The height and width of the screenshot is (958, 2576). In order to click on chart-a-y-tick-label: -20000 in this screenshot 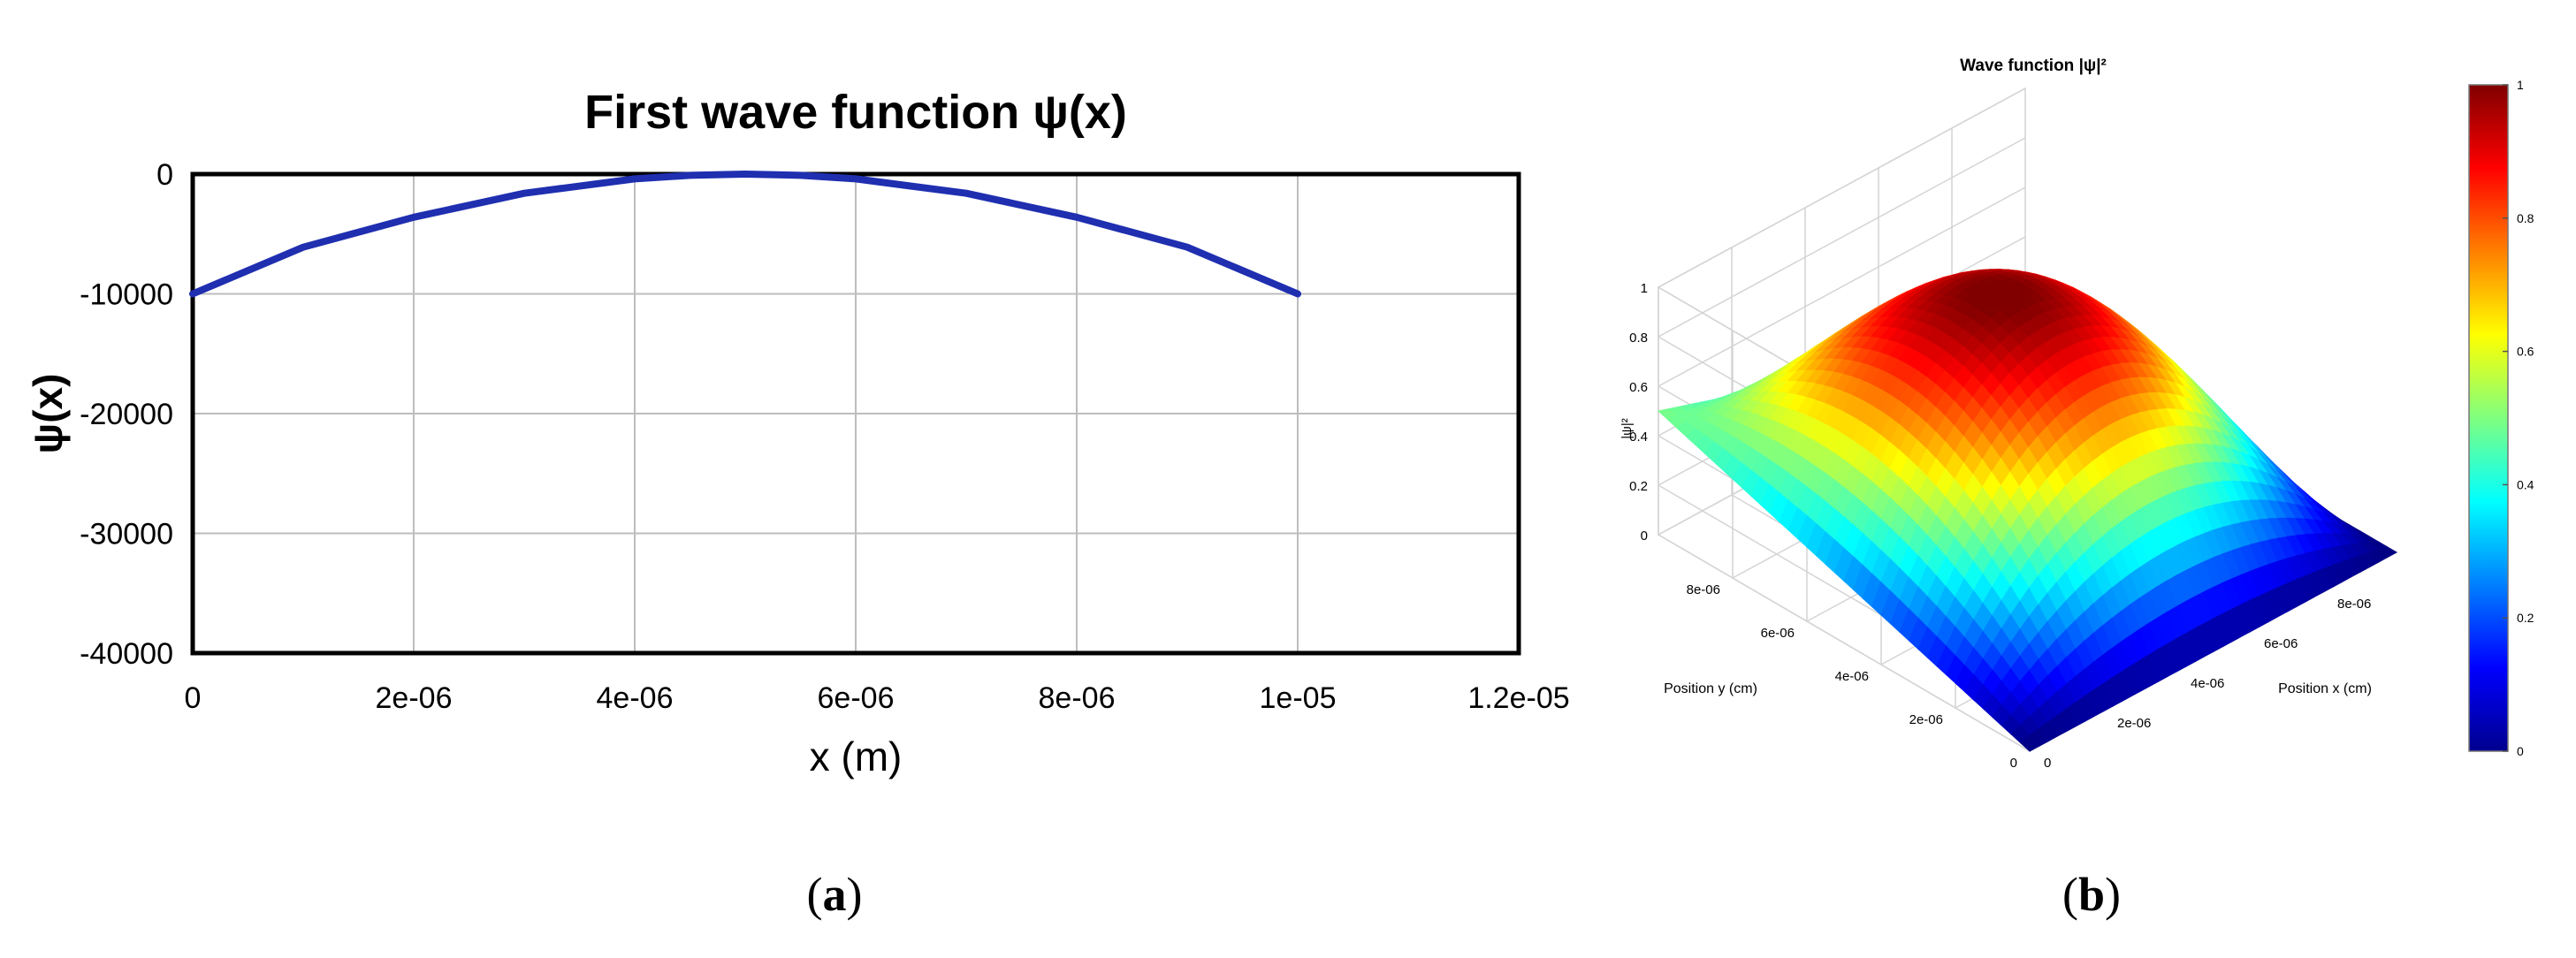, I will do `click(126, 415)`.